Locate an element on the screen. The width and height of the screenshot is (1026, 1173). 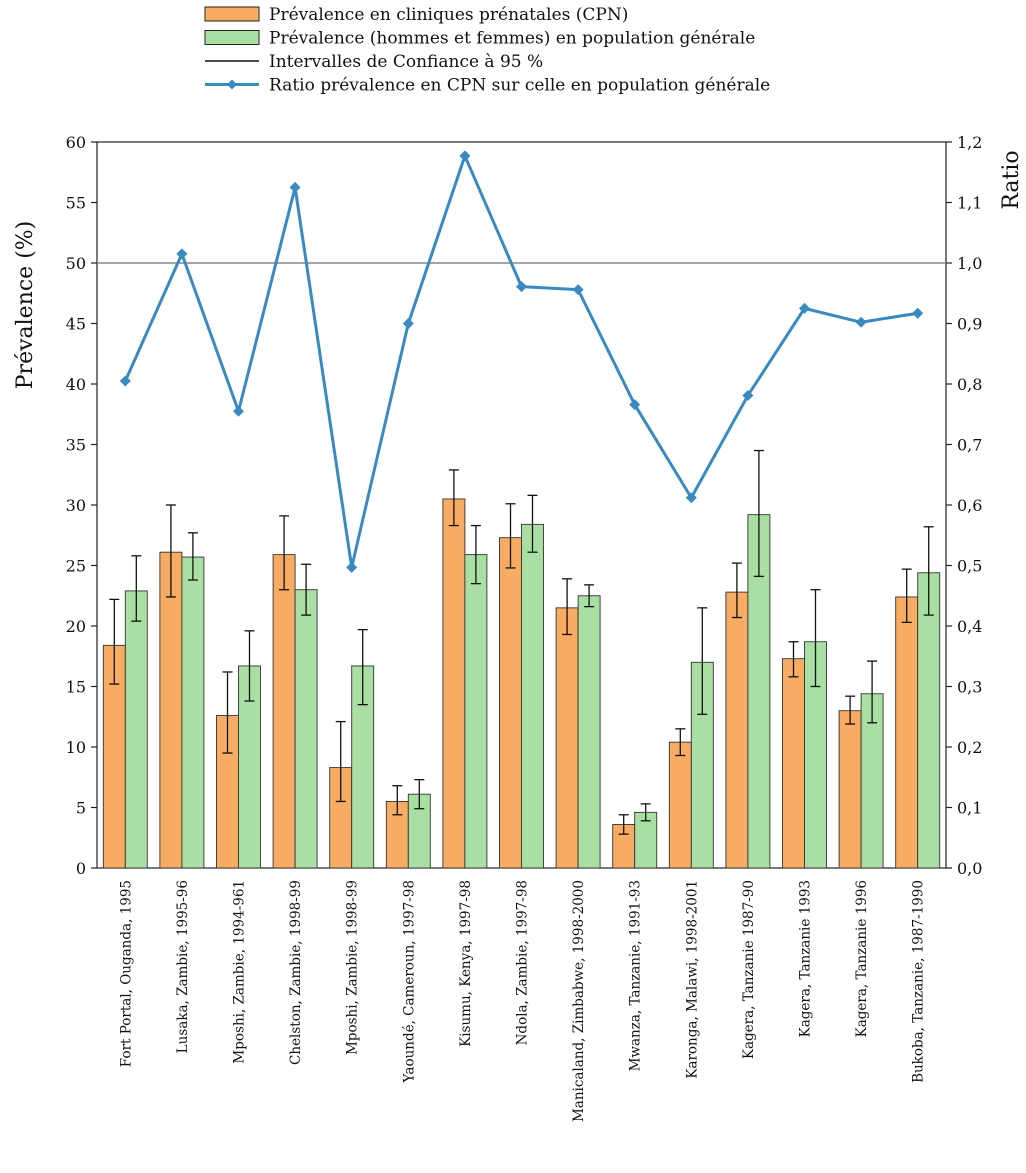
category-label-11: Karonga, Malawi, 1998-2001 is located at coordinates (692, 979).